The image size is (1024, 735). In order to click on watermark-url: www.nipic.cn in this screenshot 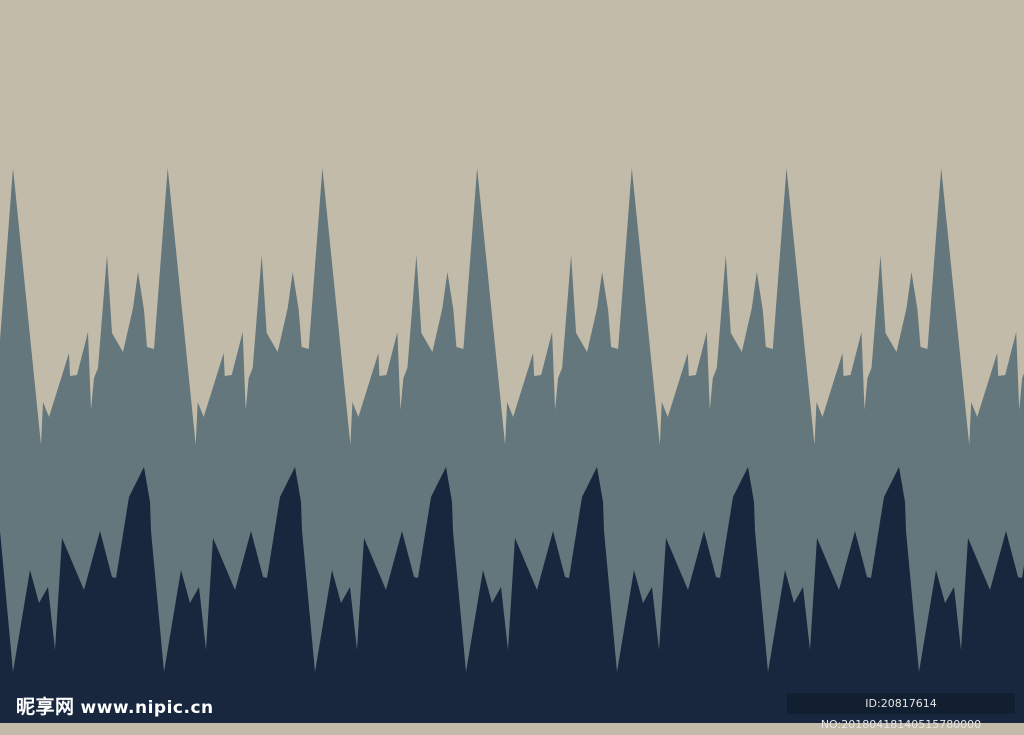, I will do `click(147, 708)`.